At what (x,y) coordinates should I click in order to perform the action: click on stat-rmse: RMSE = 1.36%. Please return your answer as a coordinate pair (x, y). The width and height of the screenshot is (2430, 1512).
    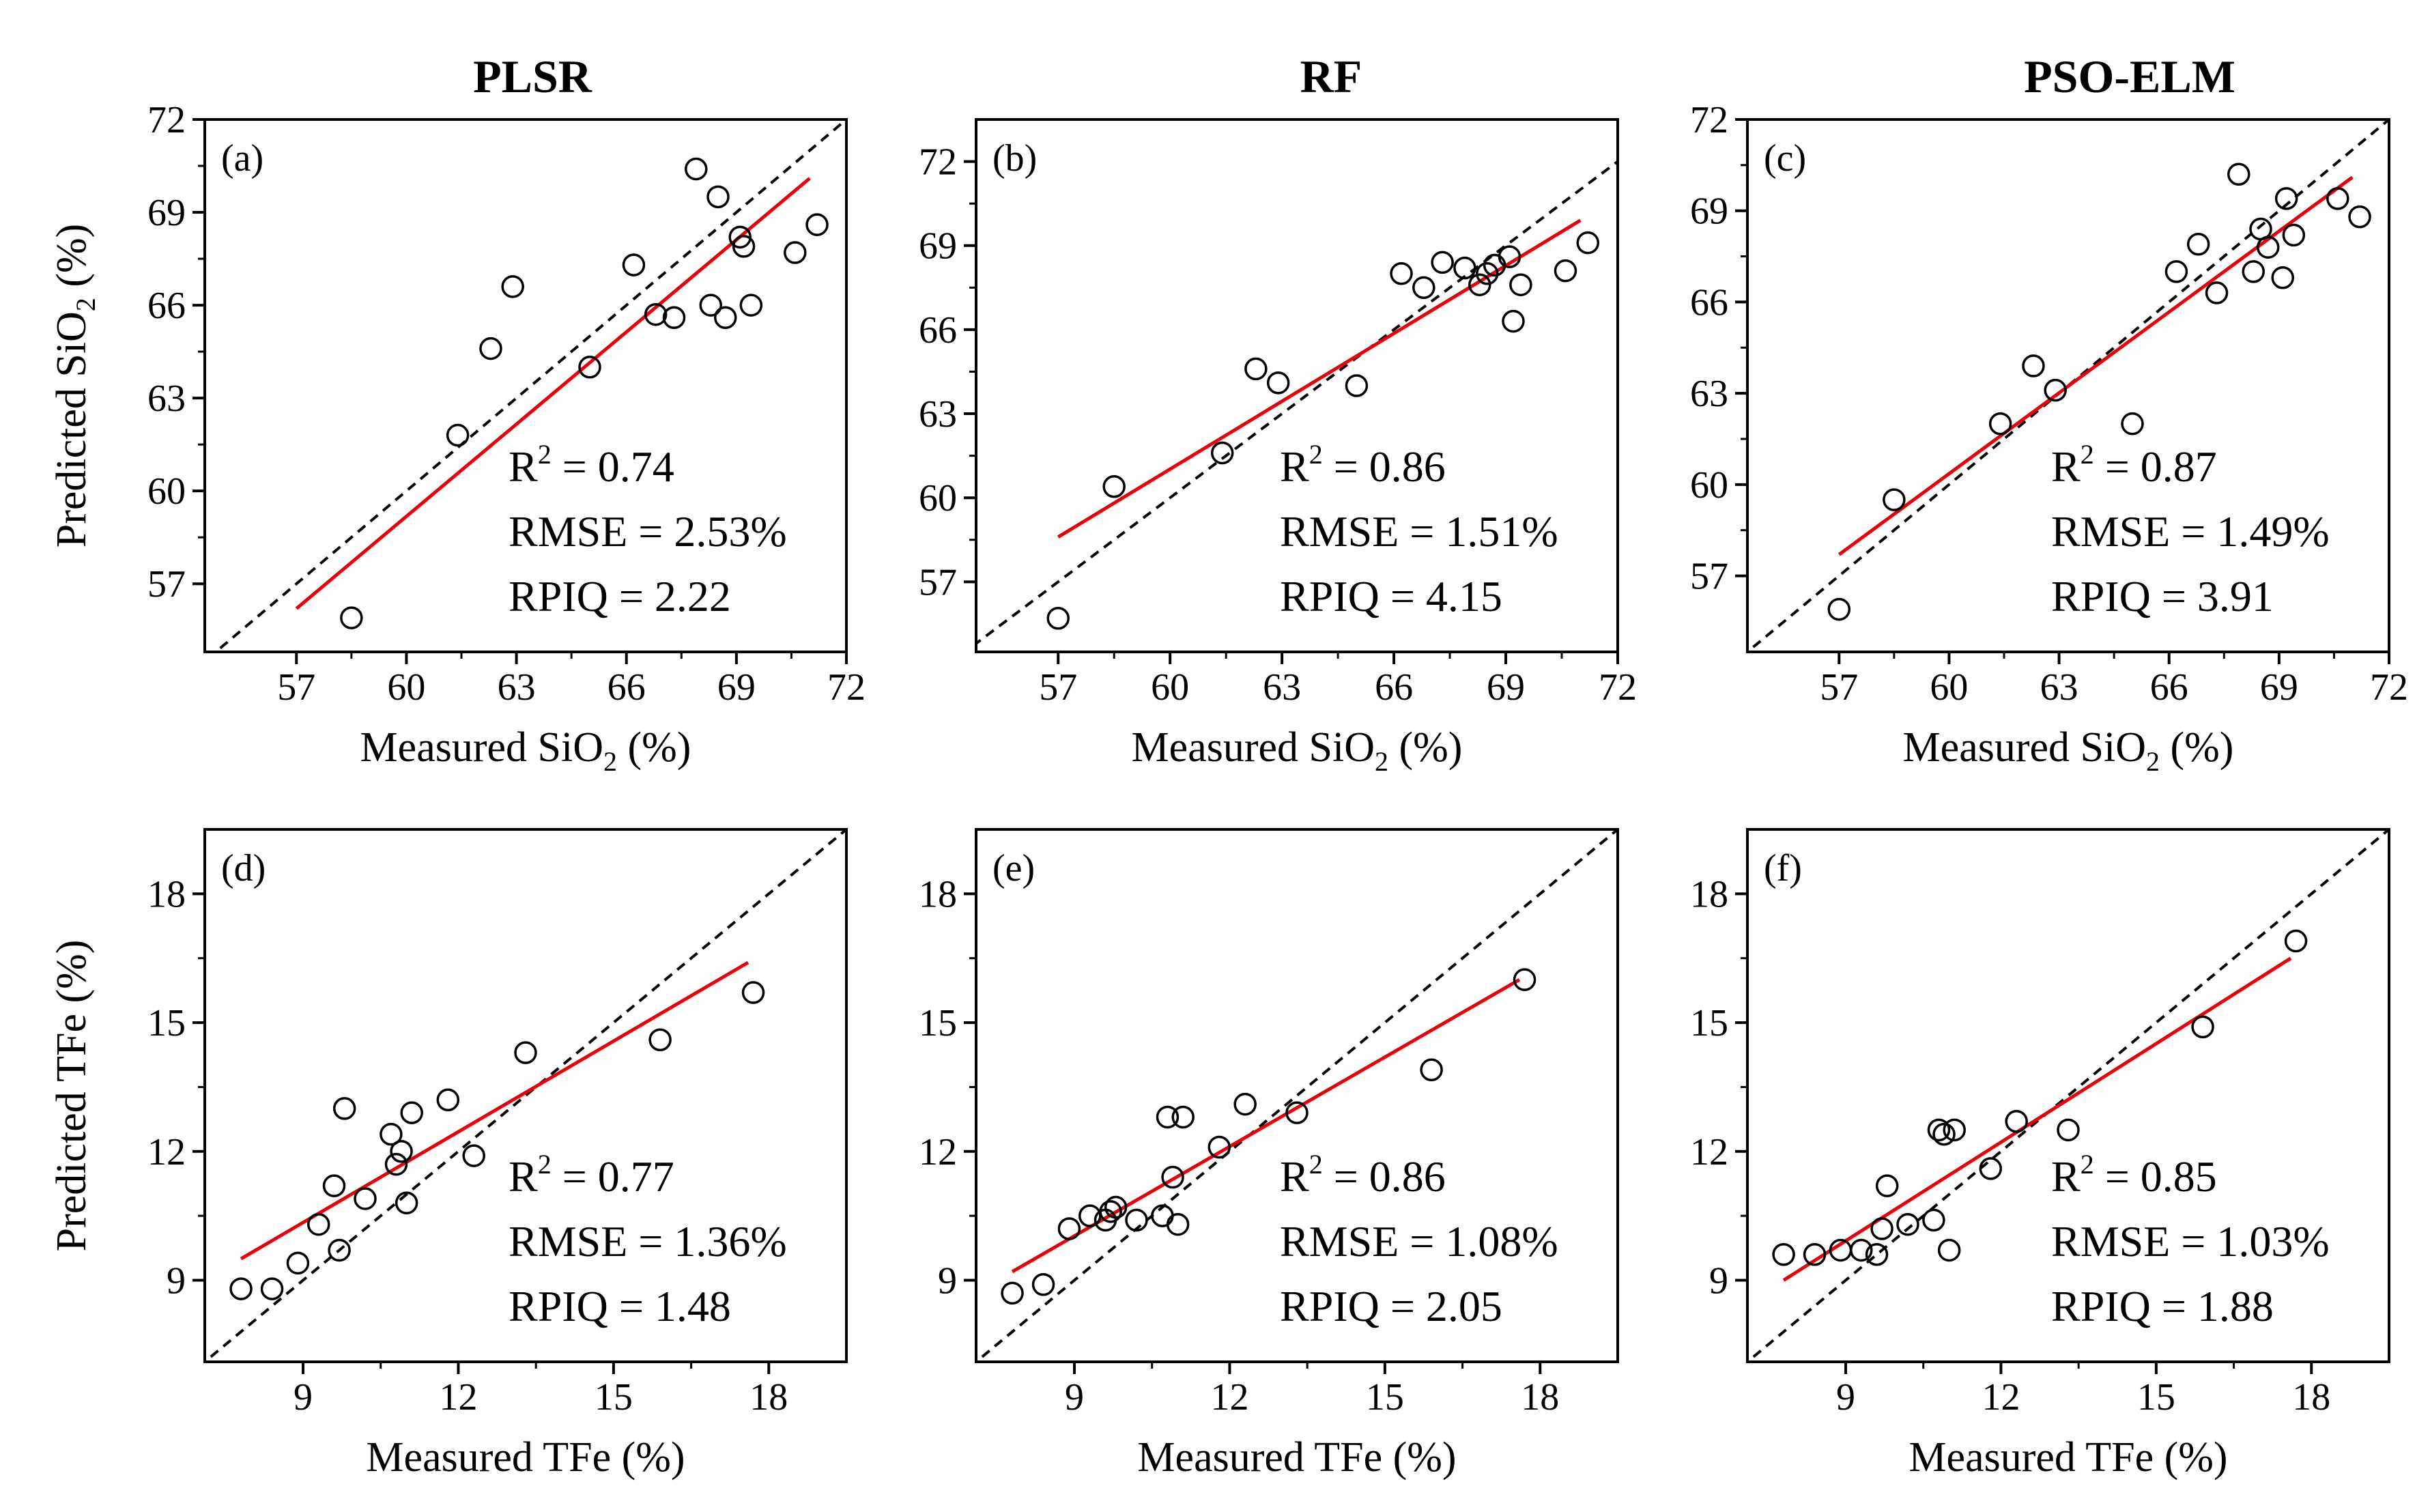
    Looking at the image, I should click on (648, 1241).